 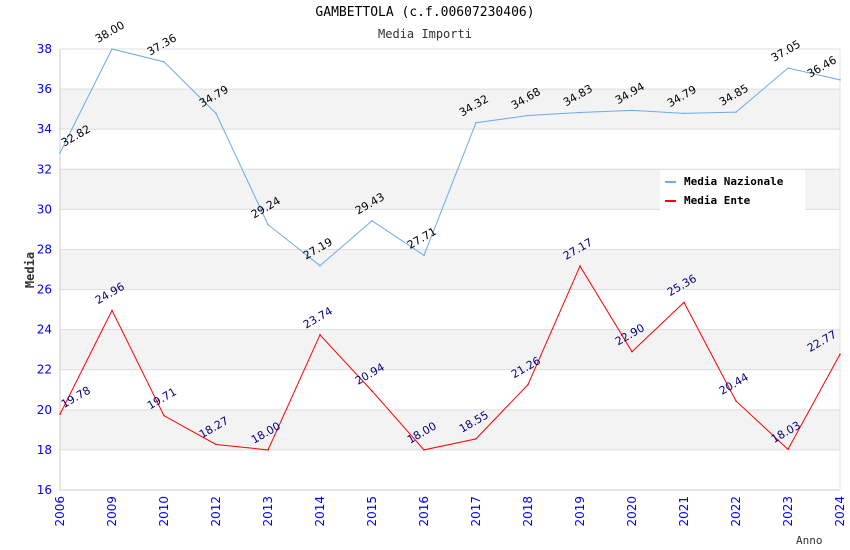 What do you see at coordinates (684, 511) in the screenshot?
I see `x-tick-label: 2021` at bounding box center [684, 511].